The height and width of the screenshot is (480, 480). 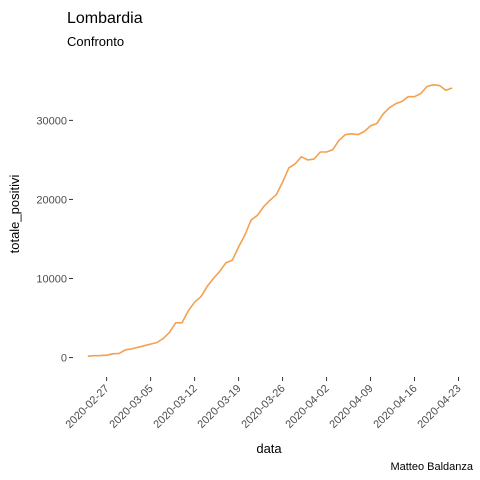 I want to click on chart-caption: Matteo Baldanza, so click(x=431, y=467).